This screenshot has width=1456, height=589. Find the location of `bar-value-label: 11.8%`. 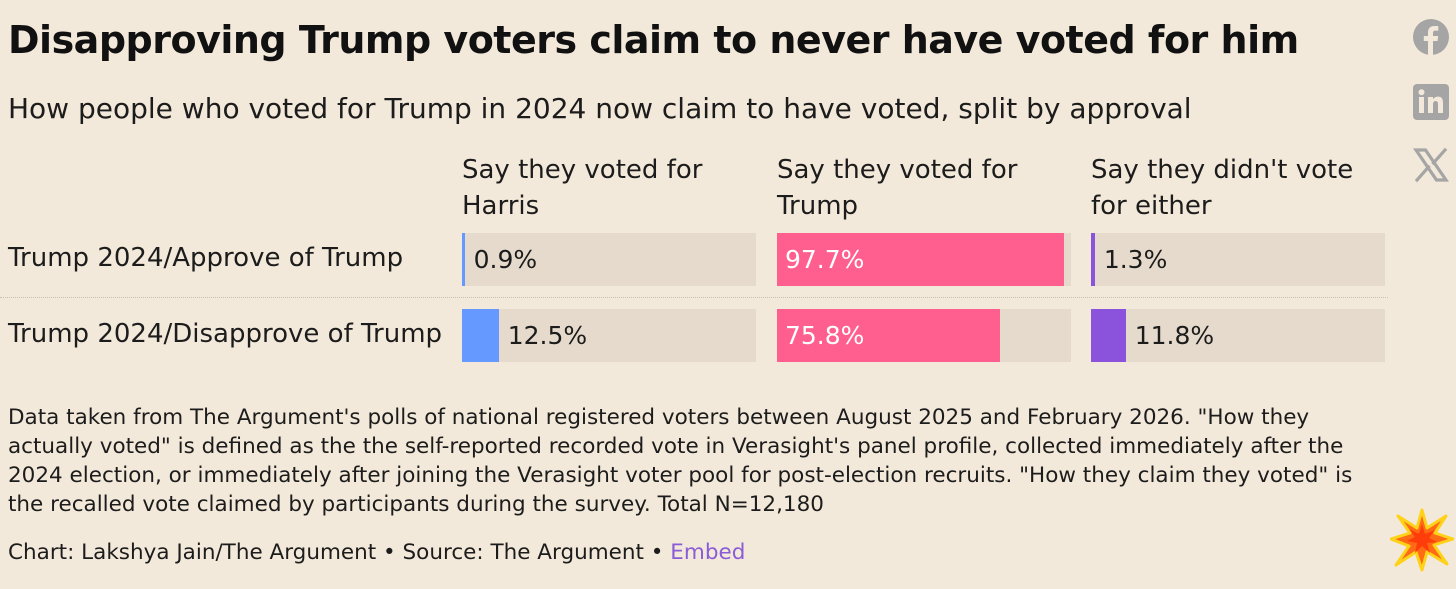

bar-value-label: 11.8% is located at coordinates (1174, 335).